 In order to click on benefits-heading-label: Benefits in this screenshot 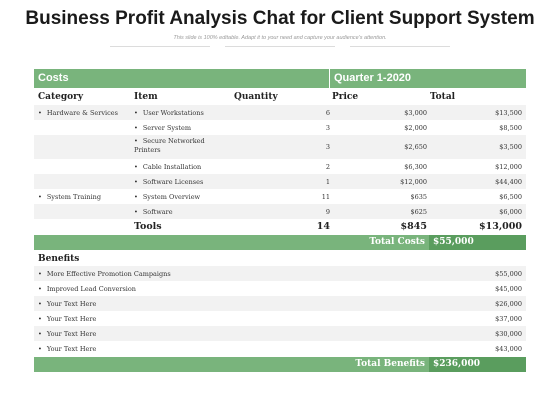, I will do `click(59, 259)`.